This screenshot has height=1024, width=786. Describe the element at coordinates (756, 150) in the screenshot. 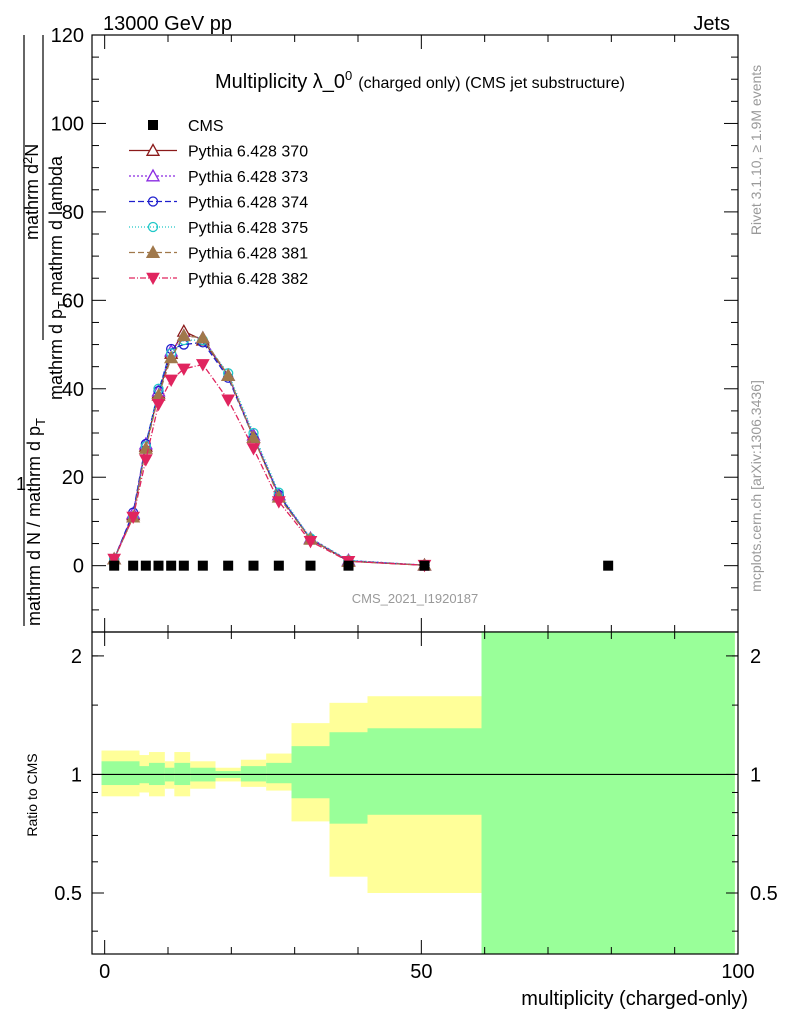

I see `rivet-version-label: Rivet 3.1.10, ≥ 1.9M events` at that location.